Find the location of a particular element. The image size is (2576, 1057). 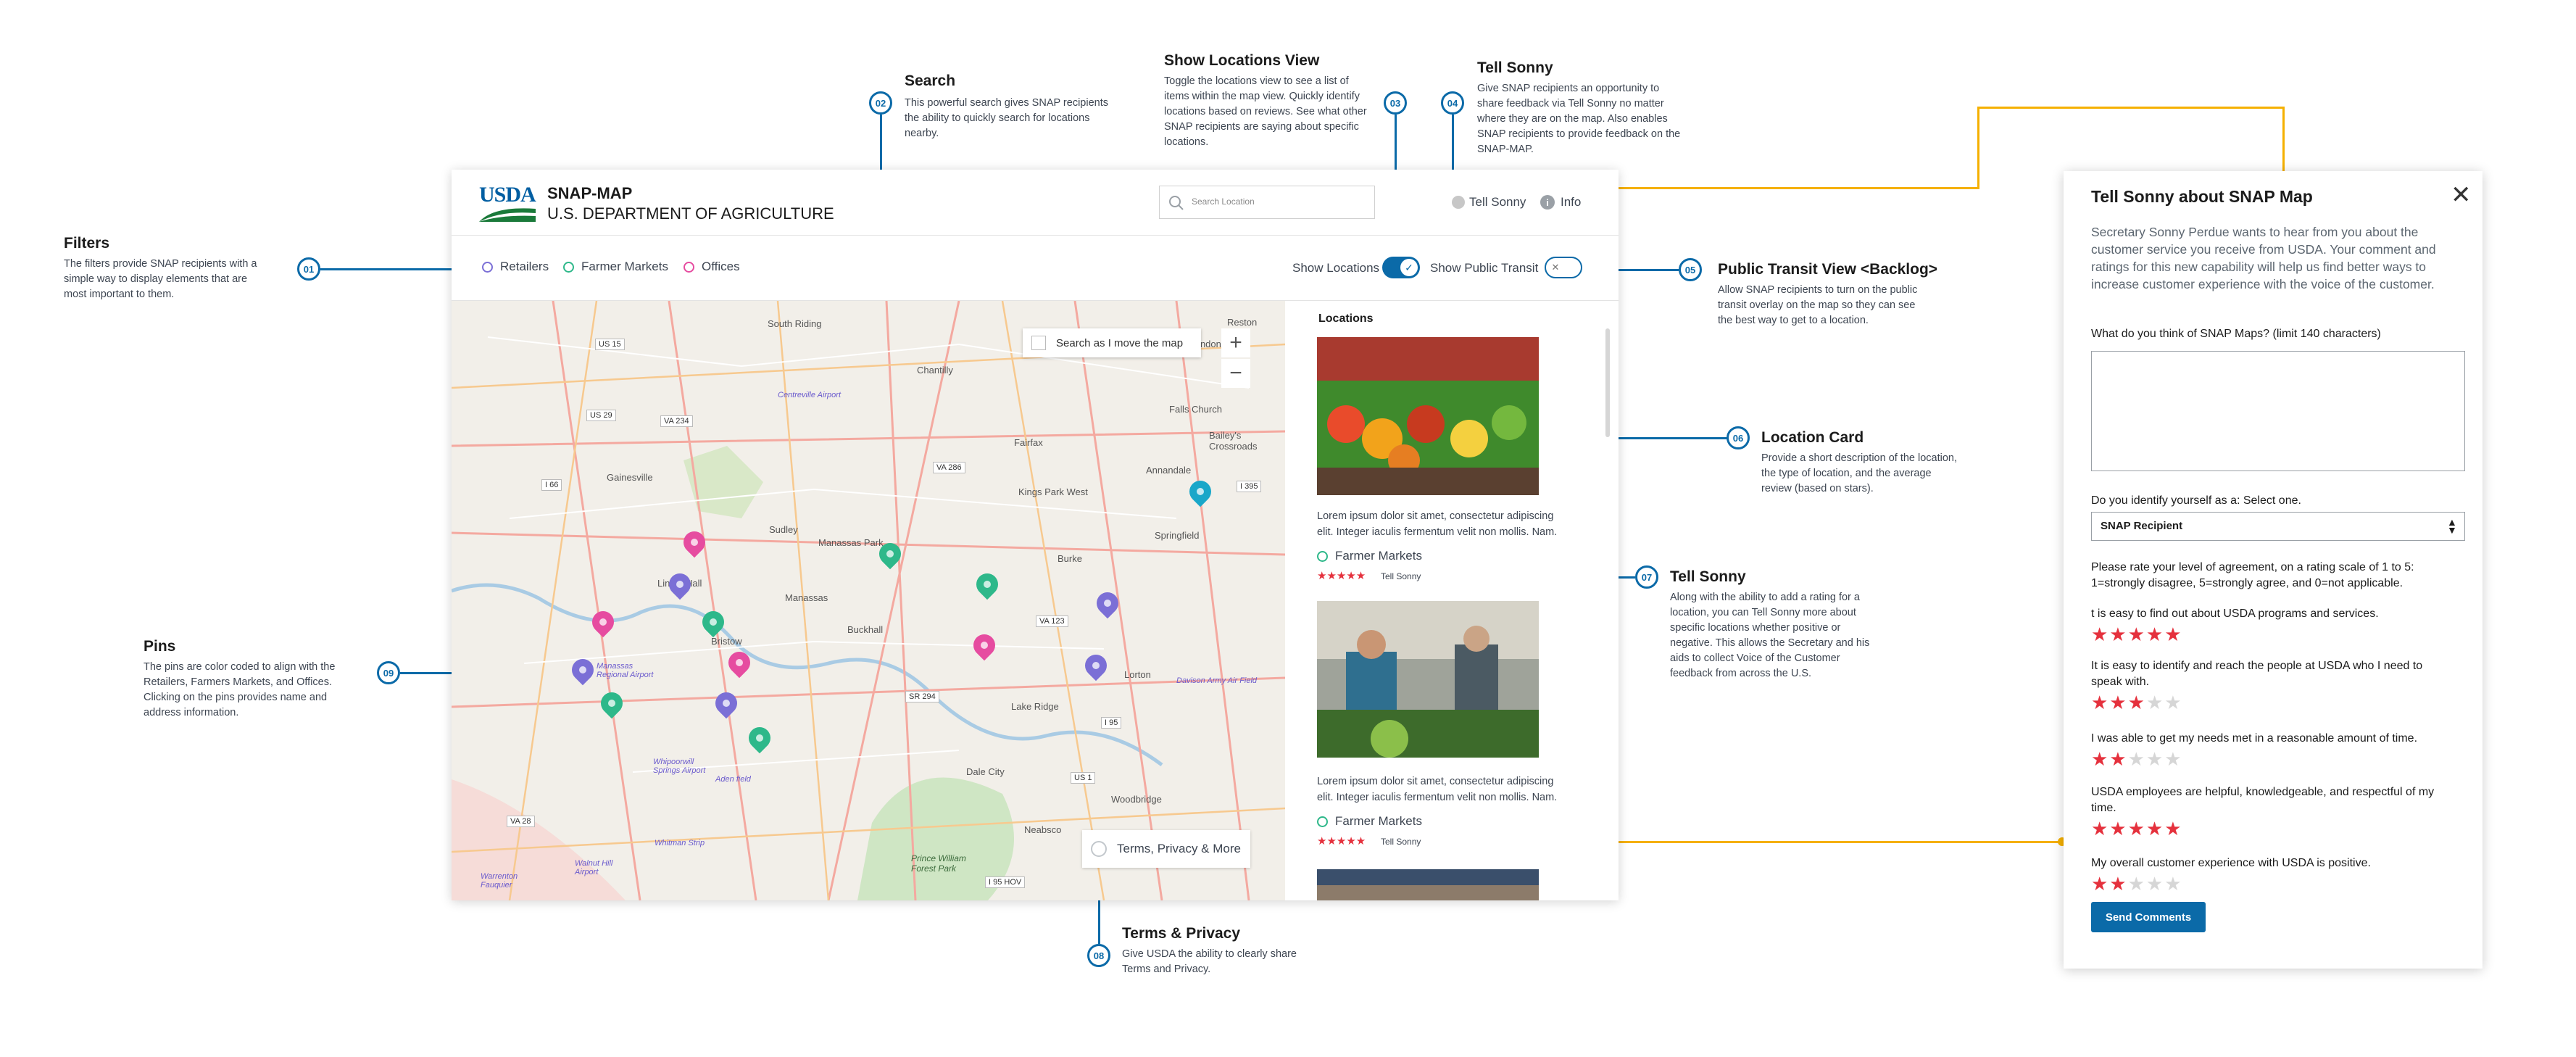

checkbox-icon is located at coordinates (1038, 343).